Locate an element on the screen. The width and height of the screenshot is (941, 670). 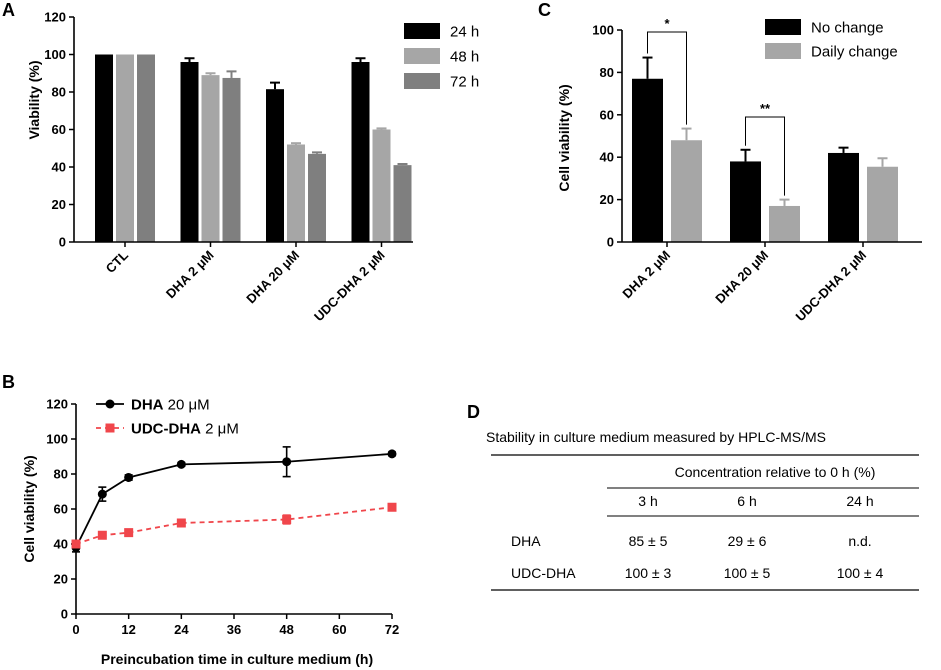
series-line is located at coordinates (234, 525).